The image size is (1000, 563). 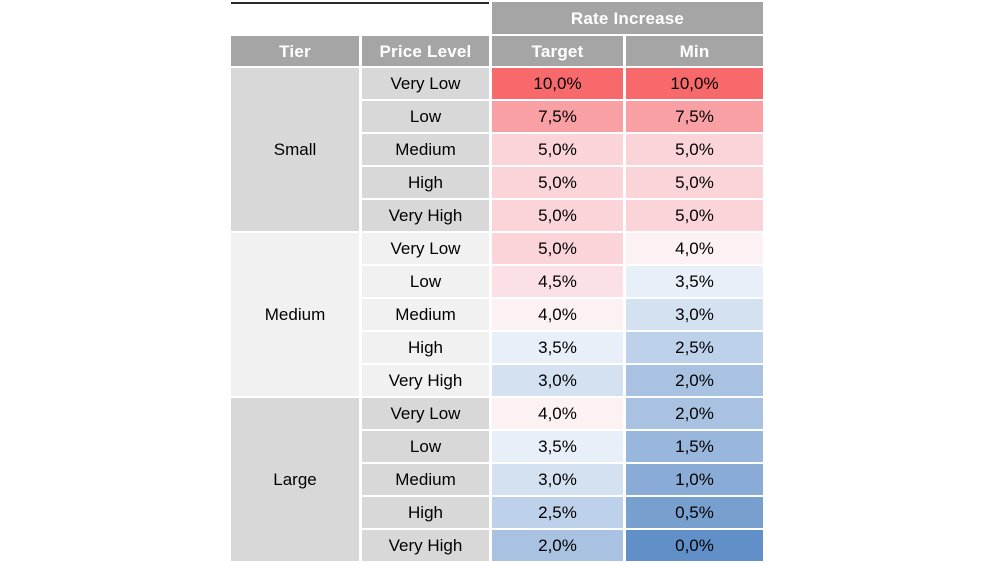 I want to click on col-header-min: Min, so click(x=694, y=51).